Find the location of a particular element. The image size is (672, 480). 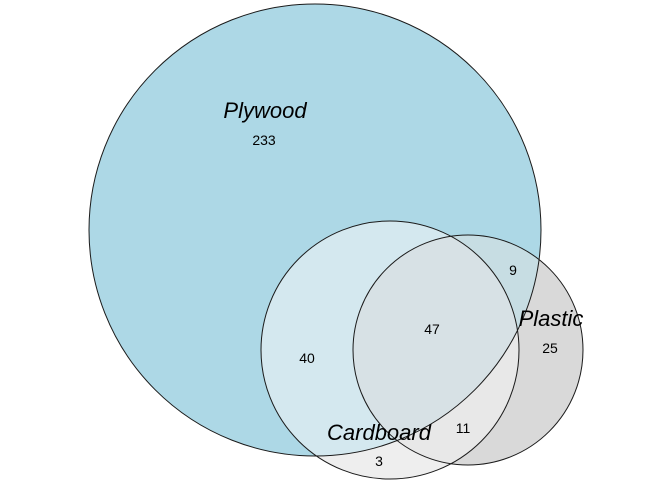

plastic-only-count: 25 is located at coordinates (550, 348).